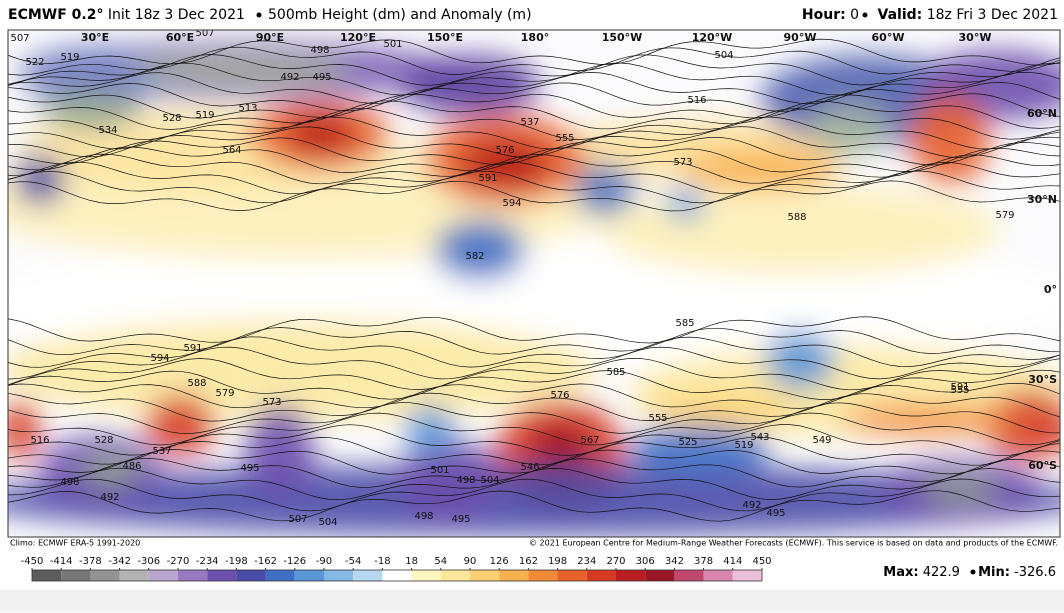  Describe the element at coordinates (1042, 465) in the screenshot. I see `latitude-label: 60°S` at that location.